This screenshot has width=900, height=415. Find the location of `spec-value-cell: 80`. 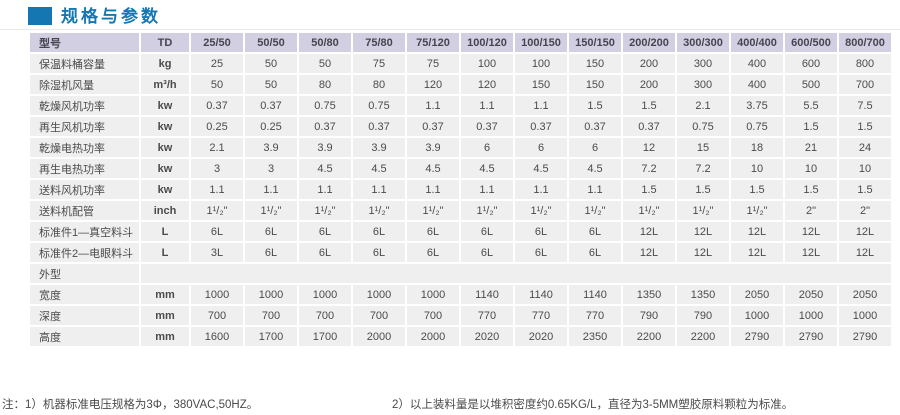

spec-value-cell: 80 is located at coordinates (379, 84).